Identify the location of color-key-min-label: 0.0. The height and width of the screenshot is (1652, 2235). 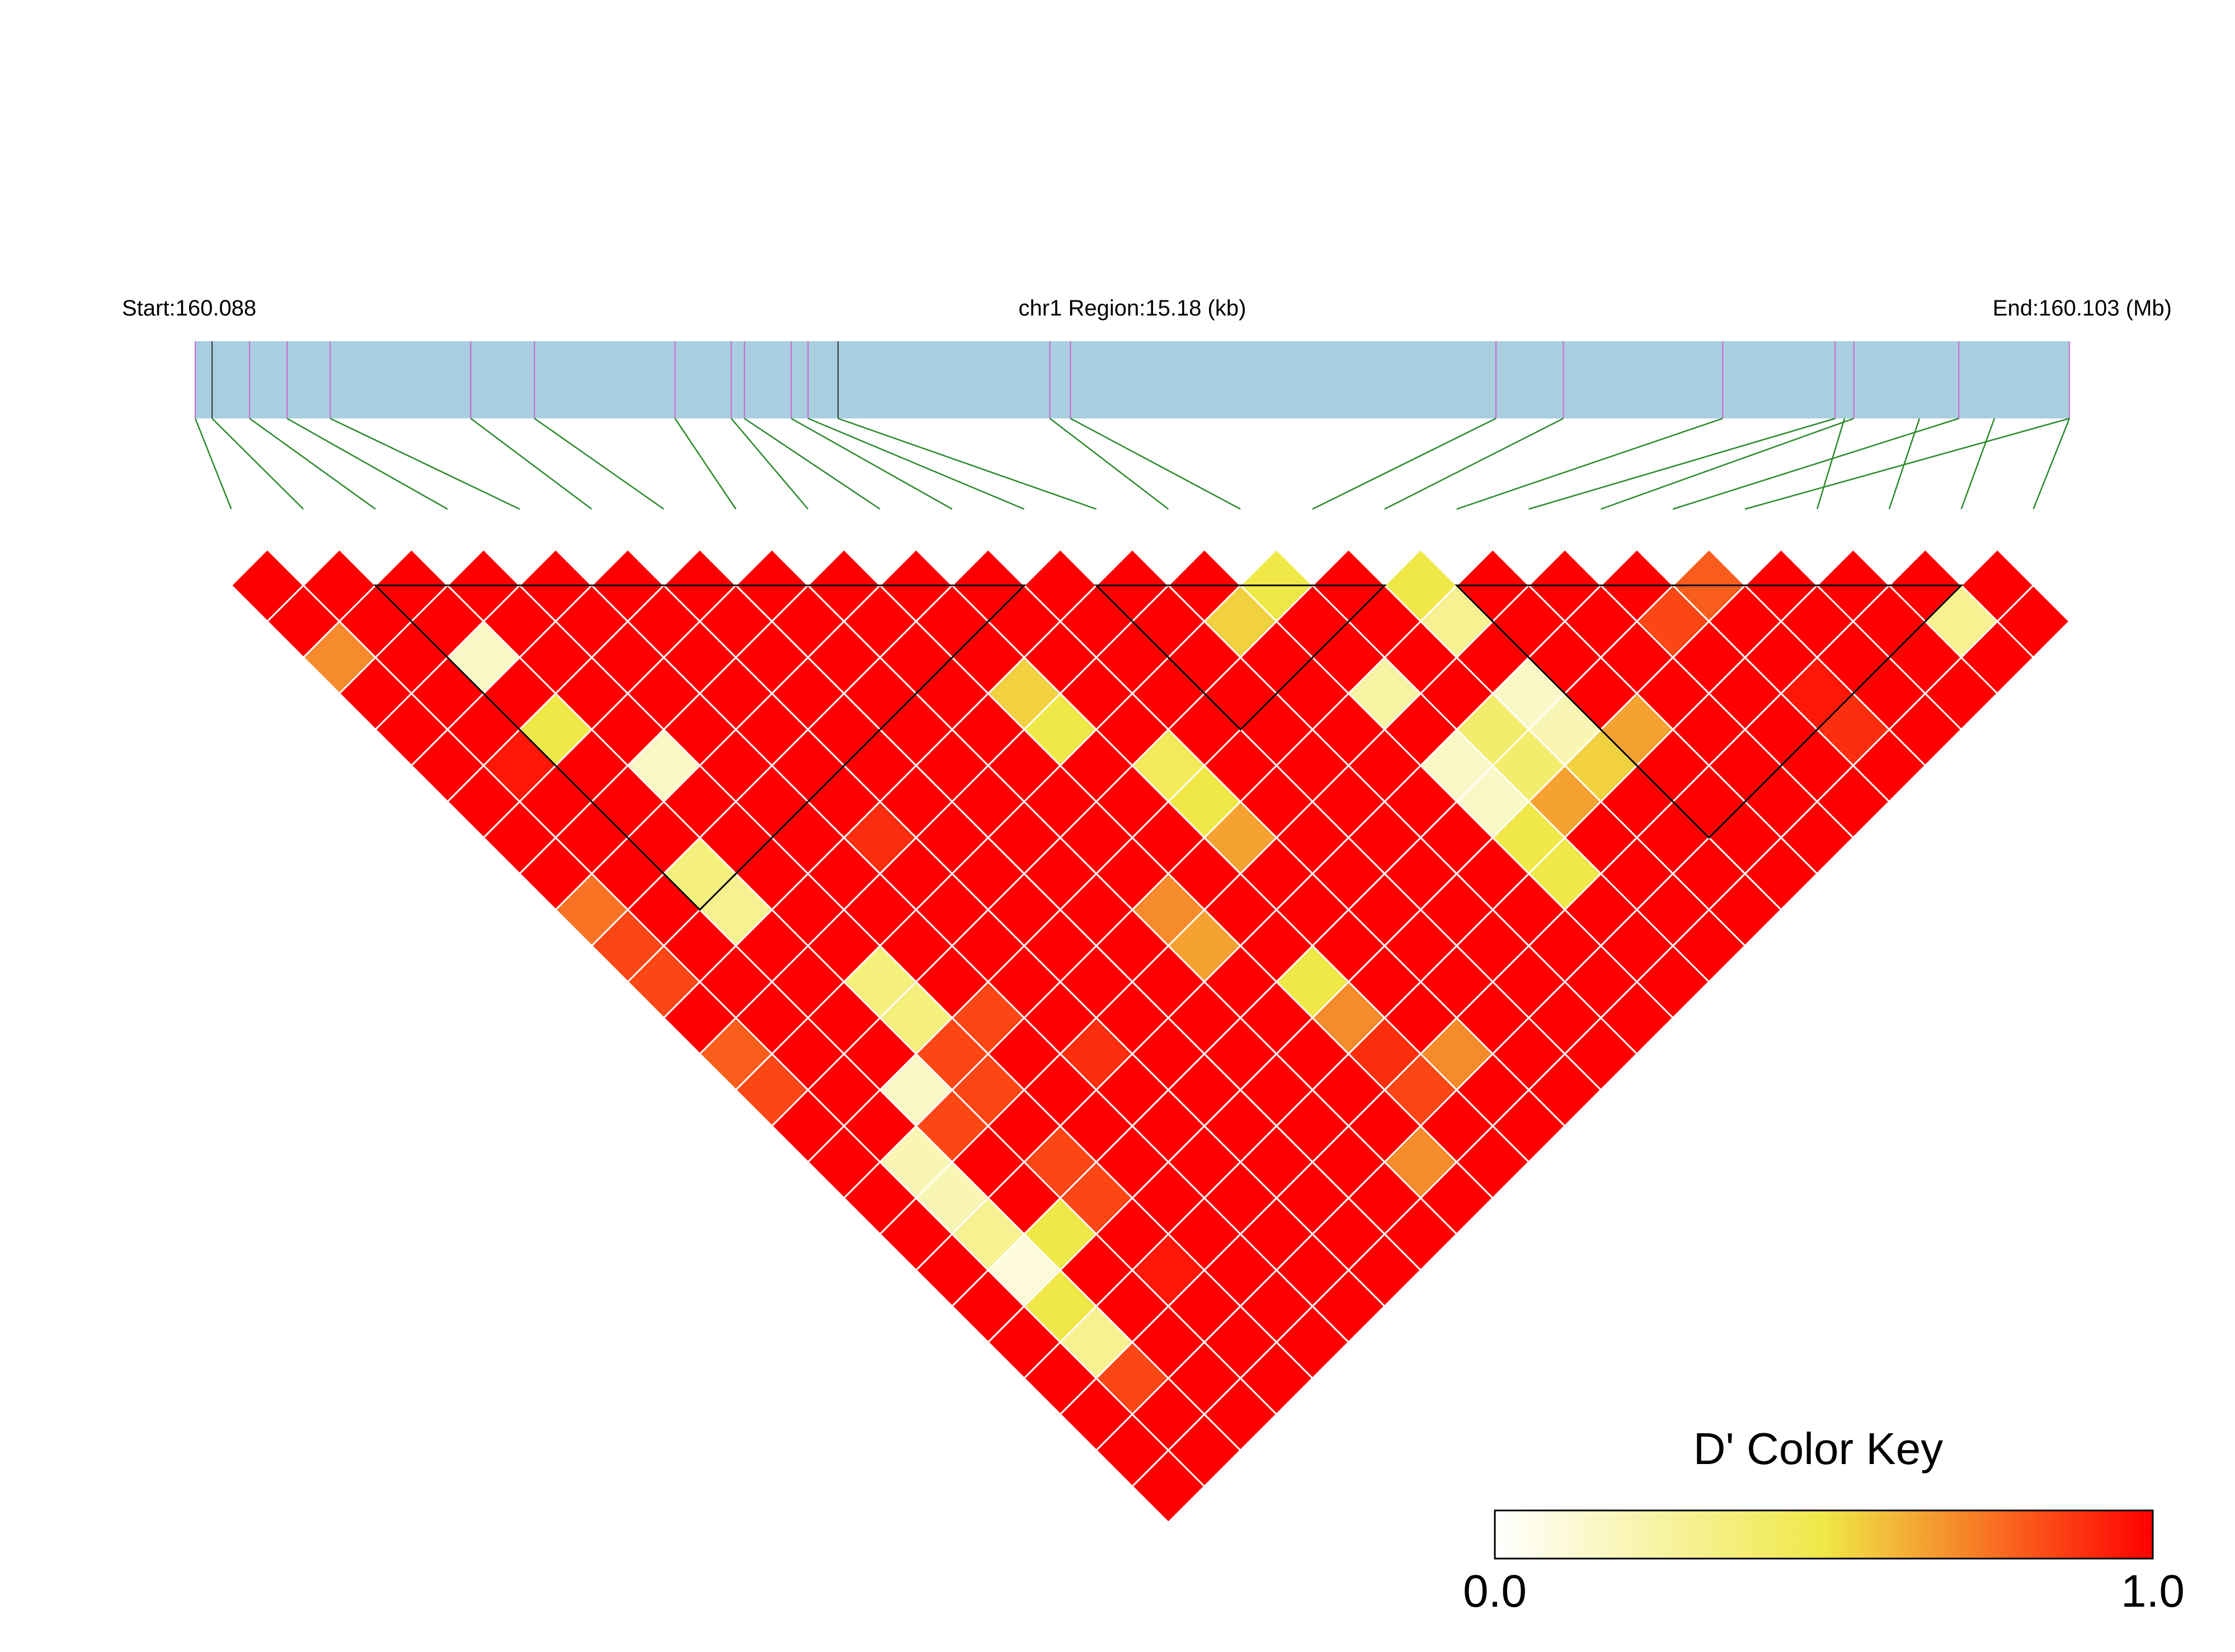
(1495, 1592).